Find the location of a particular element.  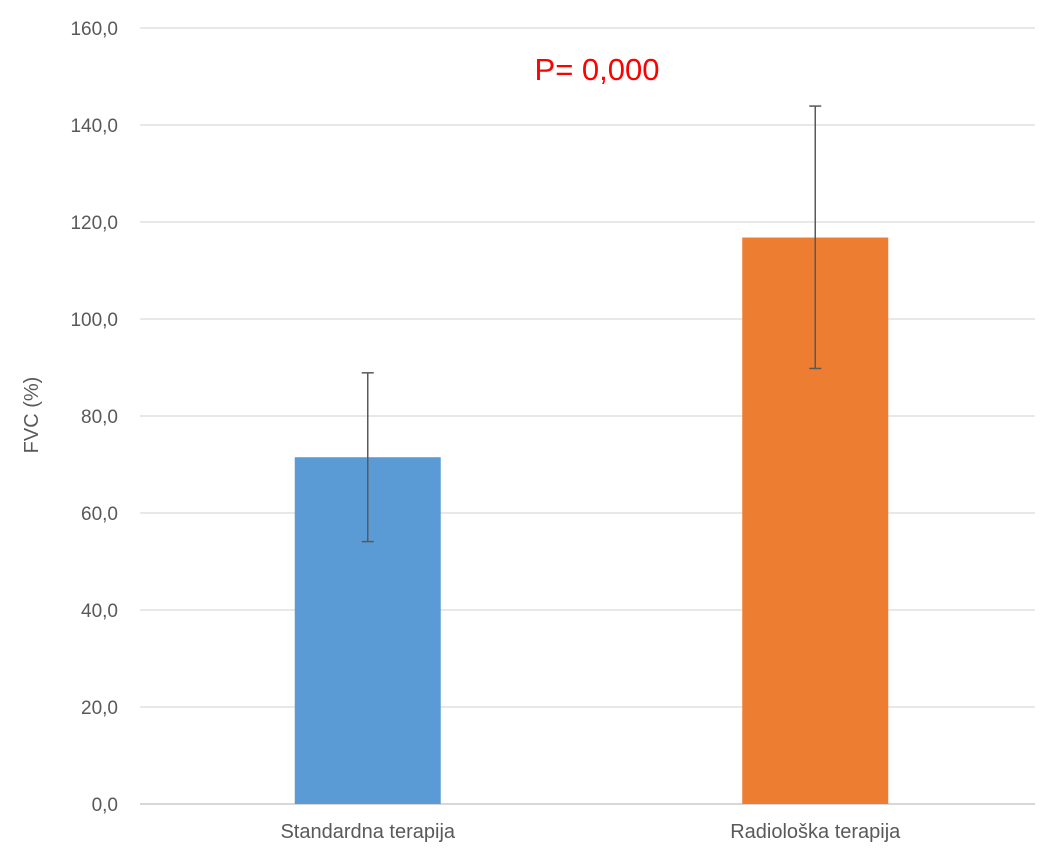

y-axis-ticks: 0,0 20,0 40,0 60,0 80,0 100,0 120,0 140,0 160,0 is located at coordinates (94, 417).